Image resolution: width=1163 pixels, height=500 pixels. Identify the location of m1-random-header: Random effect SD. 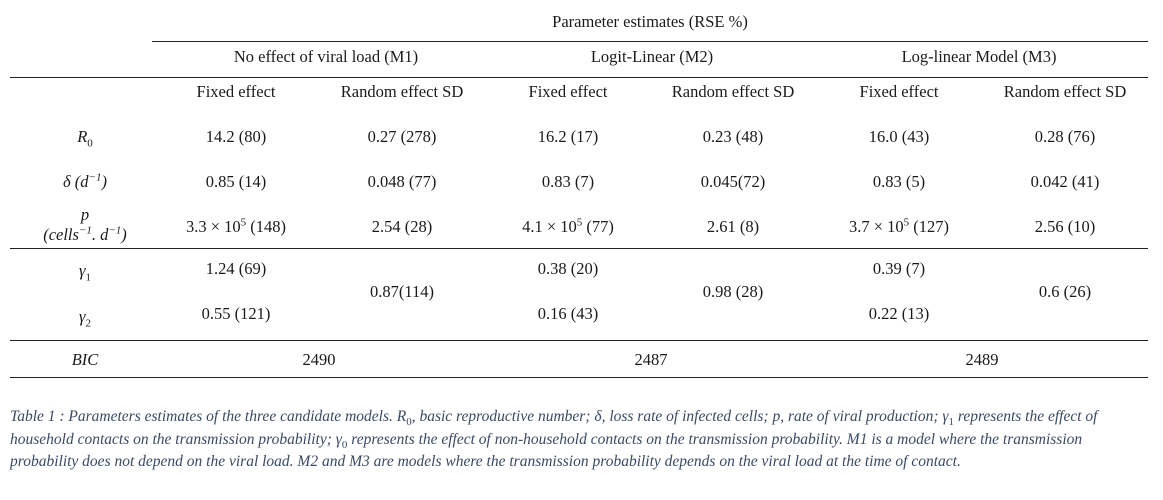
(402, 91).